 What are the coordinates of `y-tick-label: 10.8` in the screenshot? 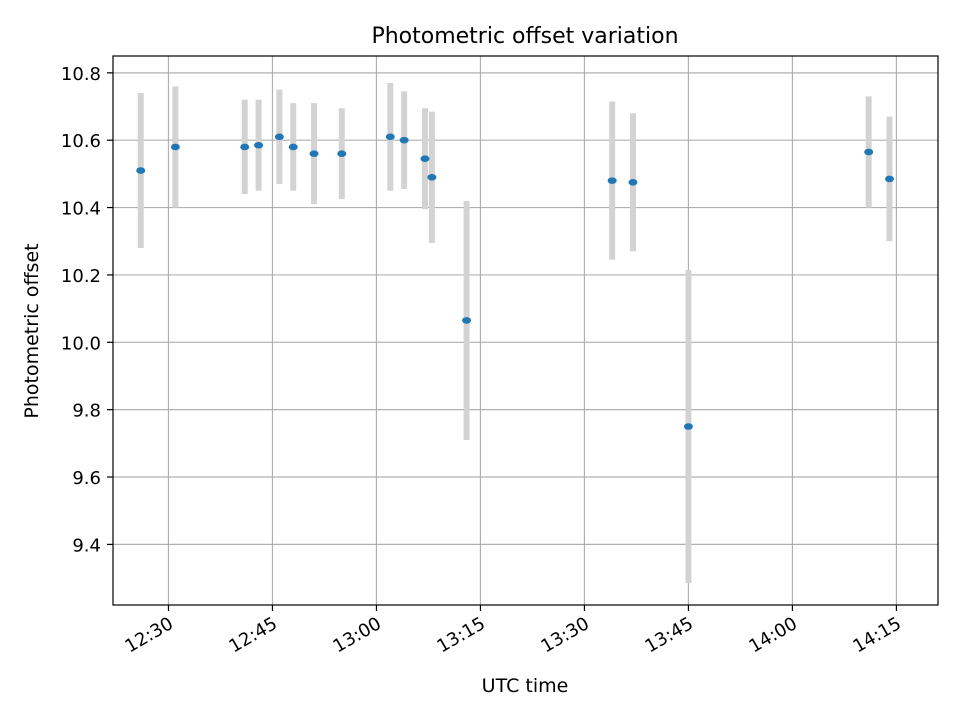 It's located at (81, 74).